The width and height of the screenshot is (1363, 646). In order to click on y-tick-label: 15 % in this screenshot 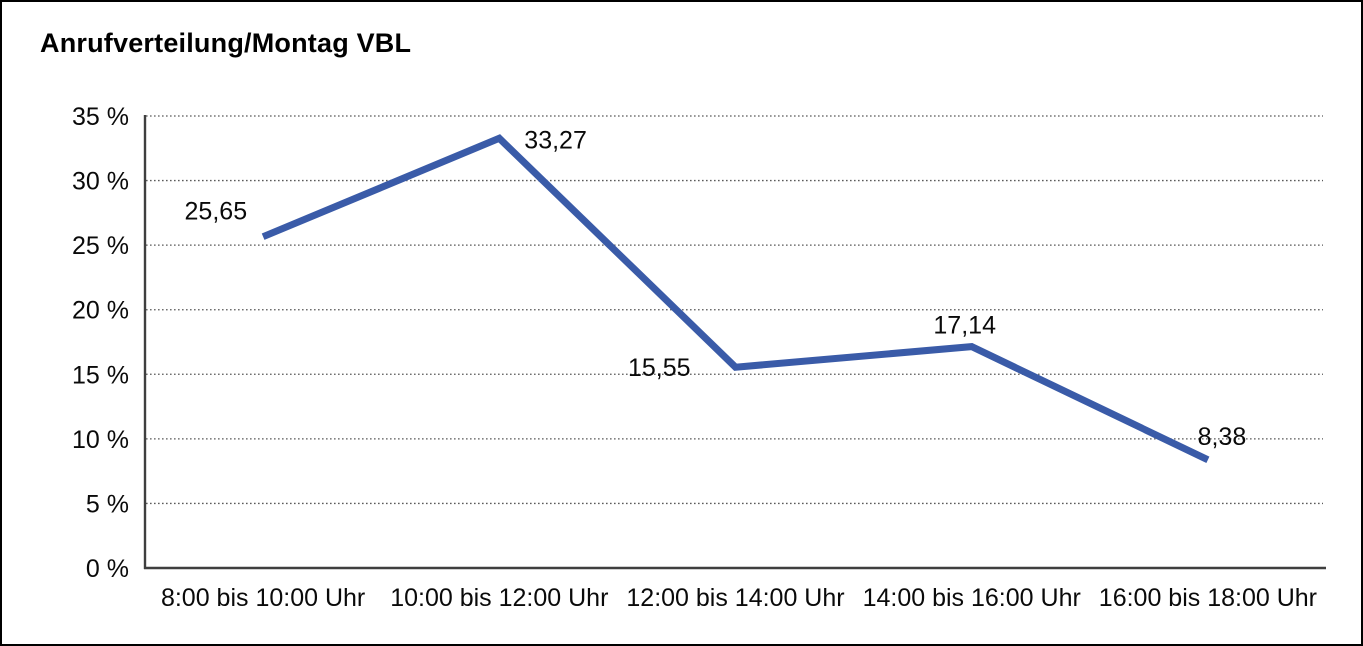, I will do `click(100, 375)`.